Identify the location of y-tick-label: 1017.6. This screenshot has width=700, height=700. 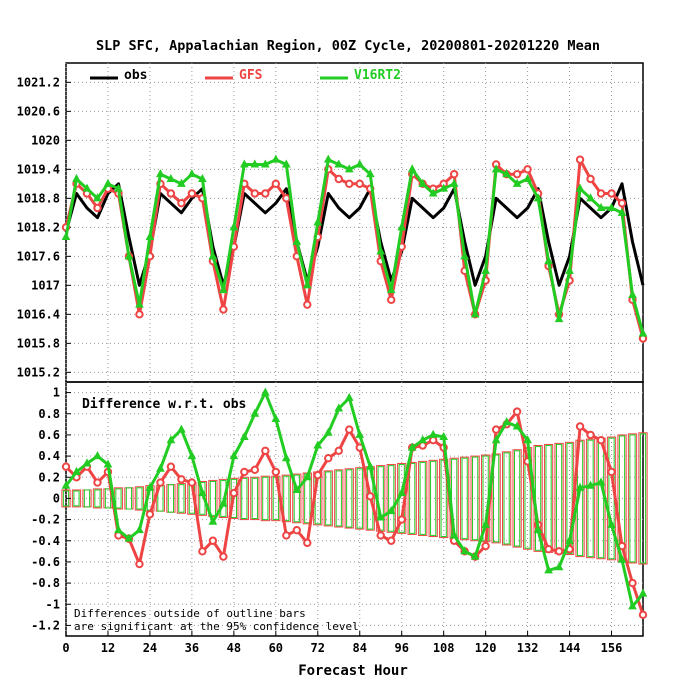
(38, 256).